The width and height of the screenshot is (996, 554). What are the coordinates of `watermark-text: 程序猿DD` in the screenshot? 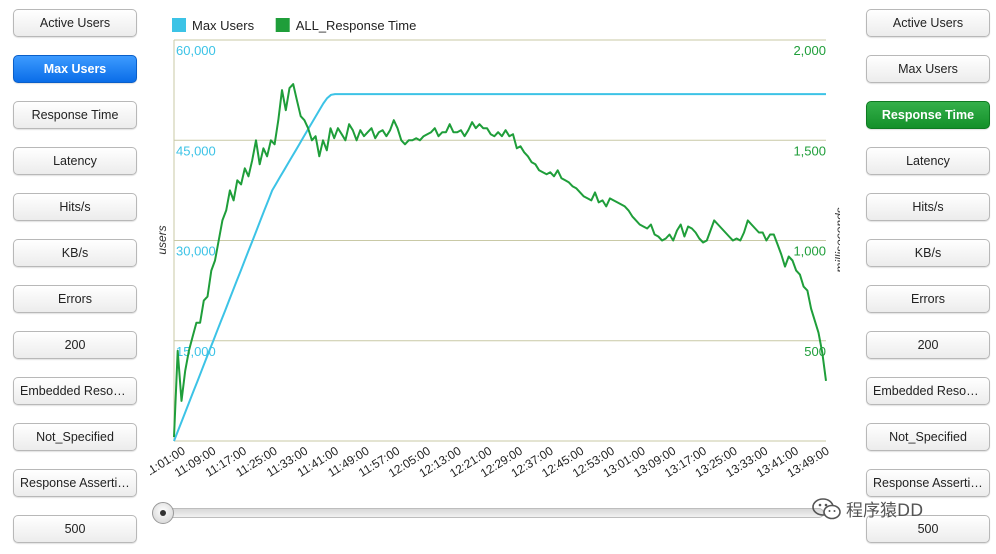 It's located at (885, 511).